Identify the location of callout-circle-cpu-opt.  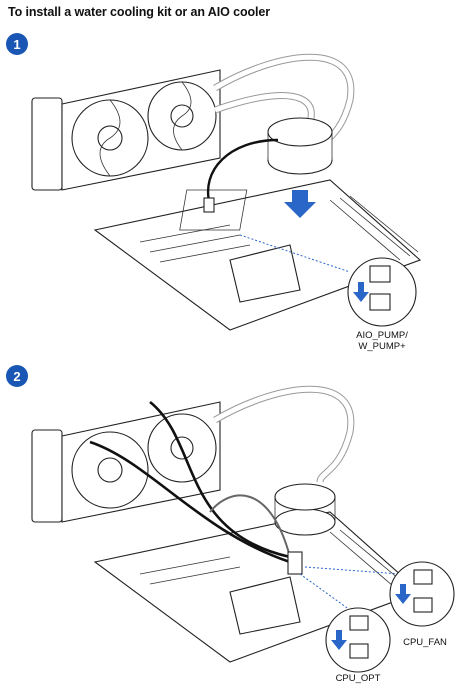
(358, 640).